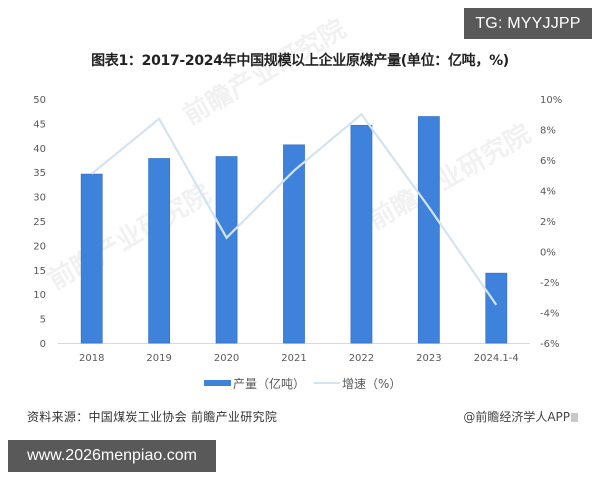 This screenshot has height=480, width=600. I want to click on right-tick-label: 4%, so click(548, 192).